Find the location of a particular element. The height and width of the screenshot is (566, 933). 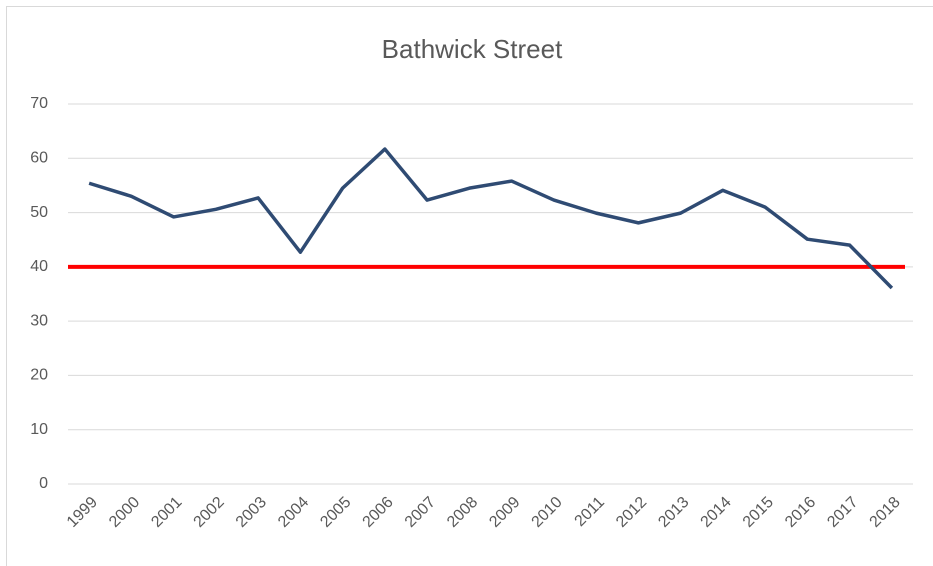

y-tick-label: 60 is located at coordinates (39, 158).